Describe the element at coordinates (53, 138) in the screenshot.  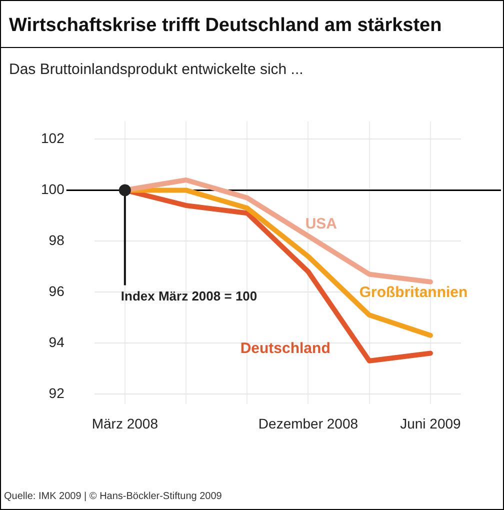
I see `y-tick-label: 102` at that location.